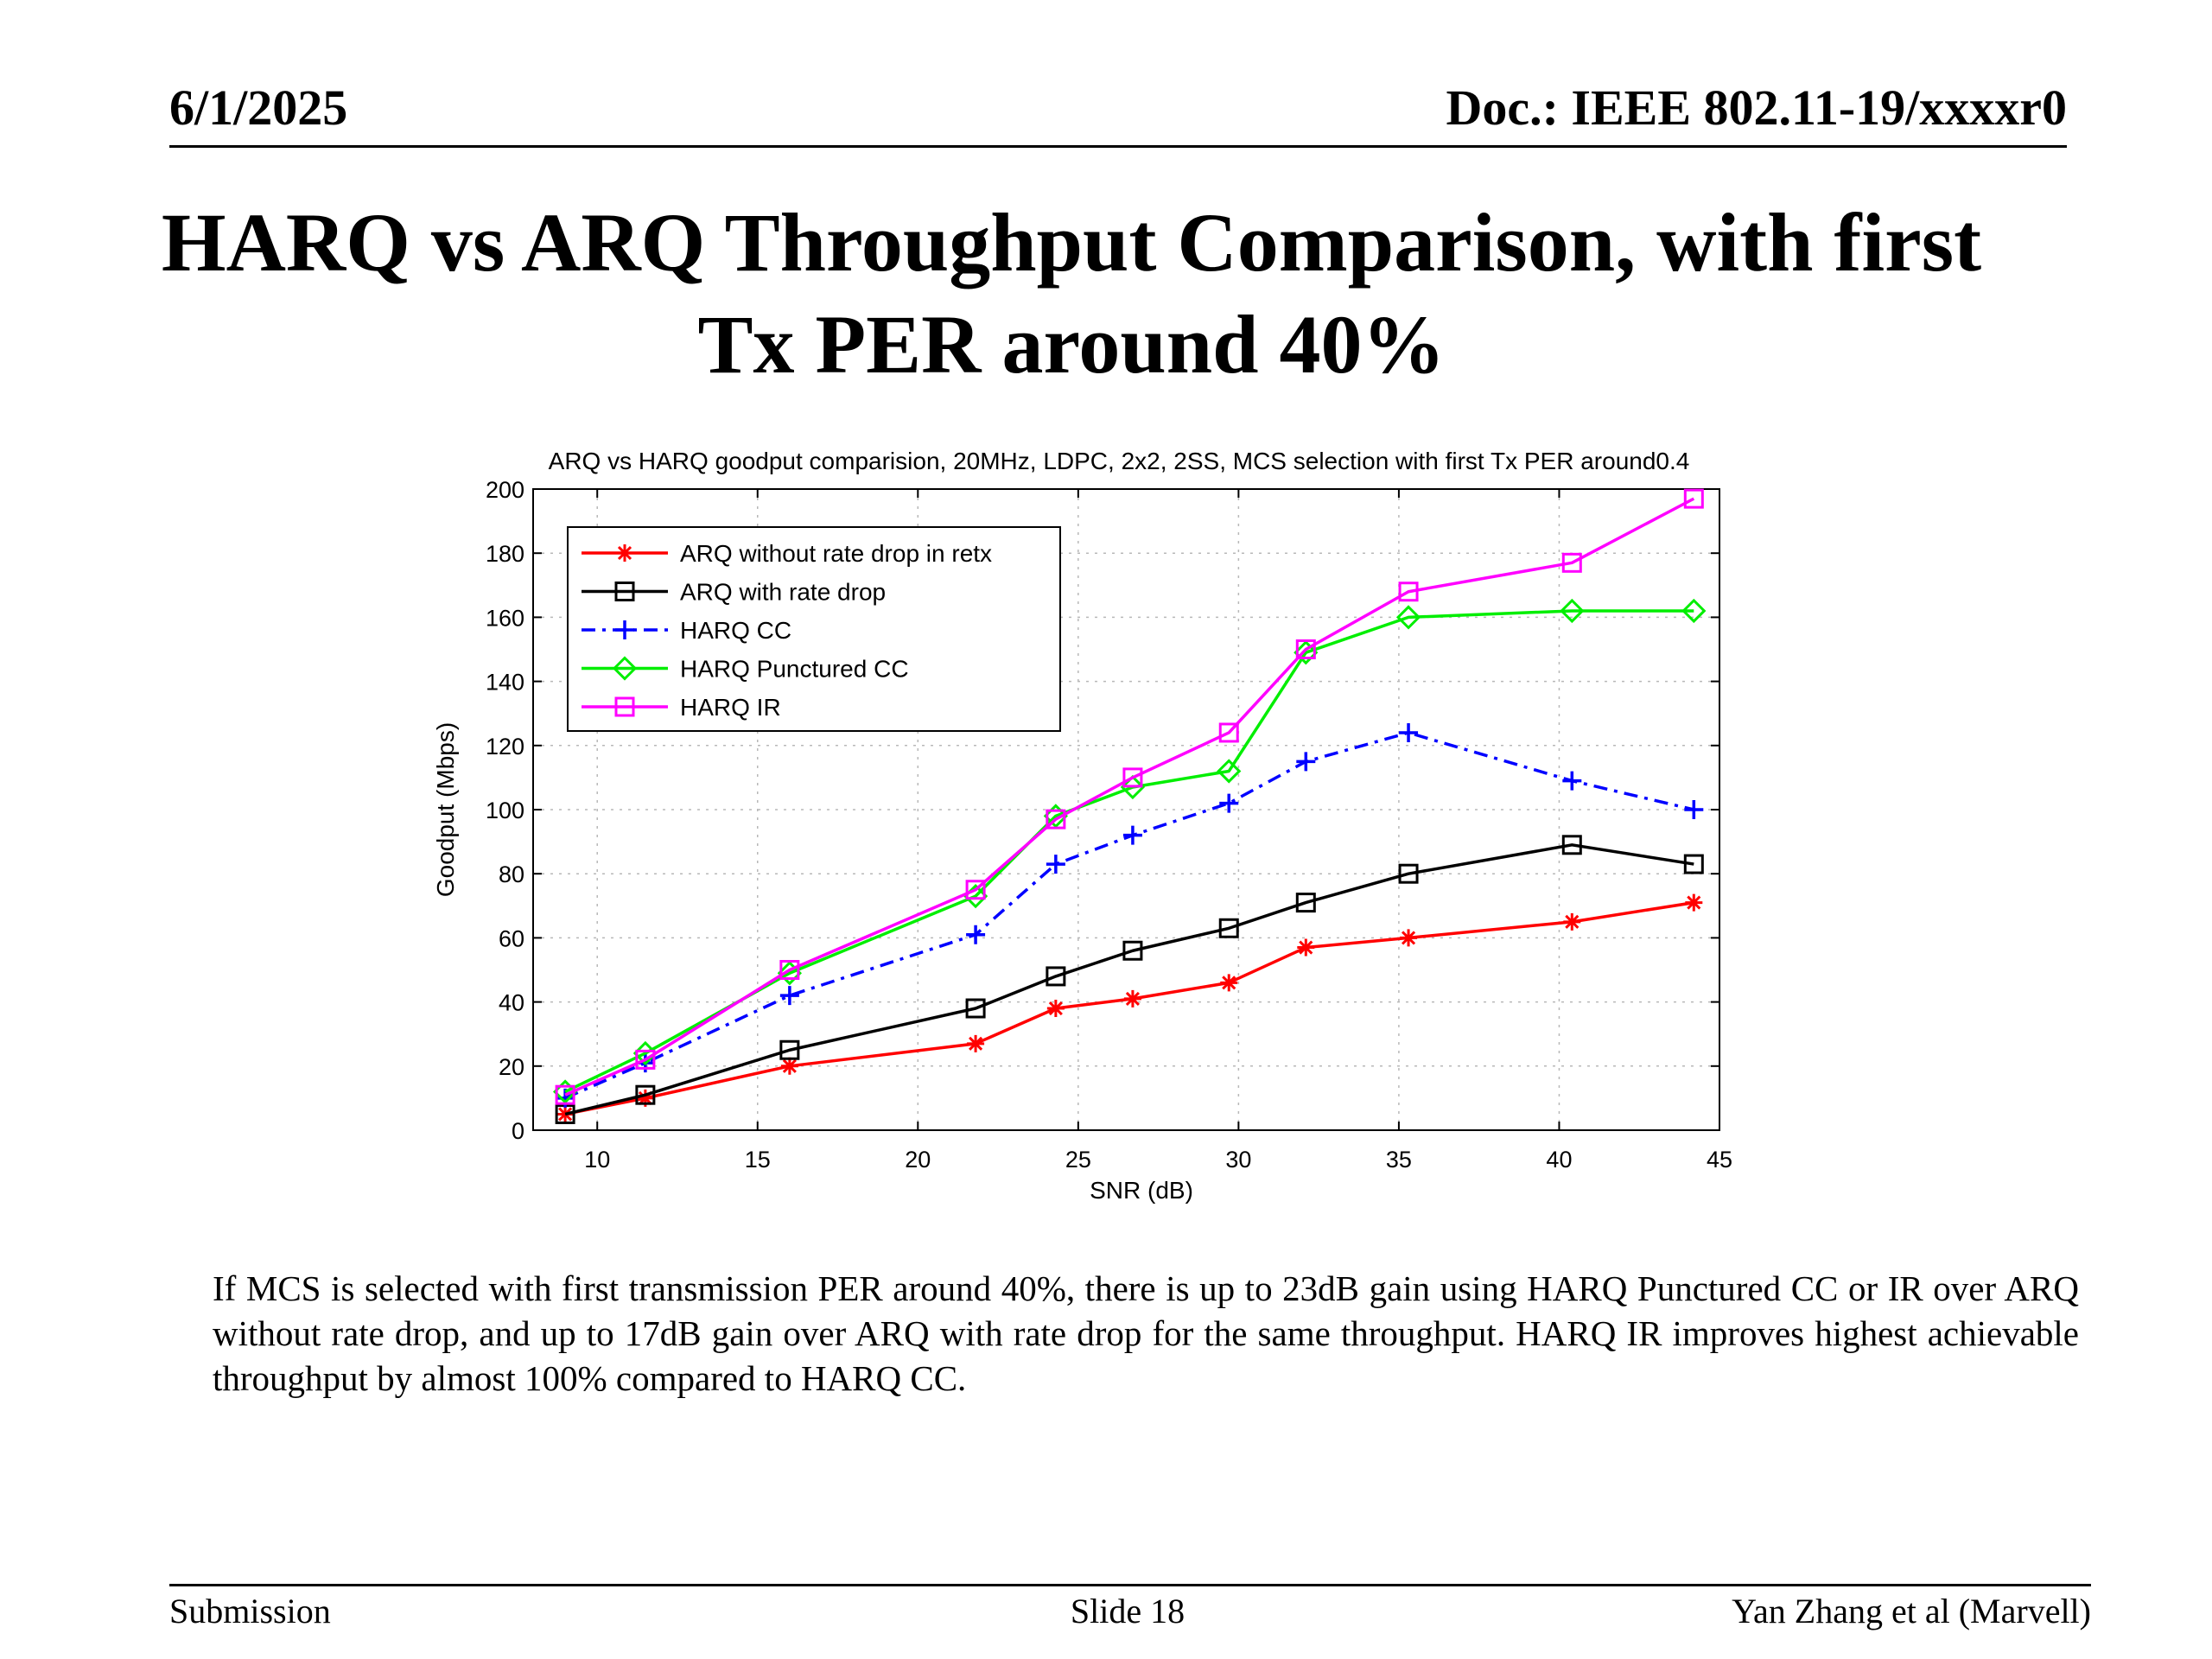  What do you see at coordinates (730, 707) in the screenshot?
I see `legend-label: HARQ IR` at bounding box center [730, 707].